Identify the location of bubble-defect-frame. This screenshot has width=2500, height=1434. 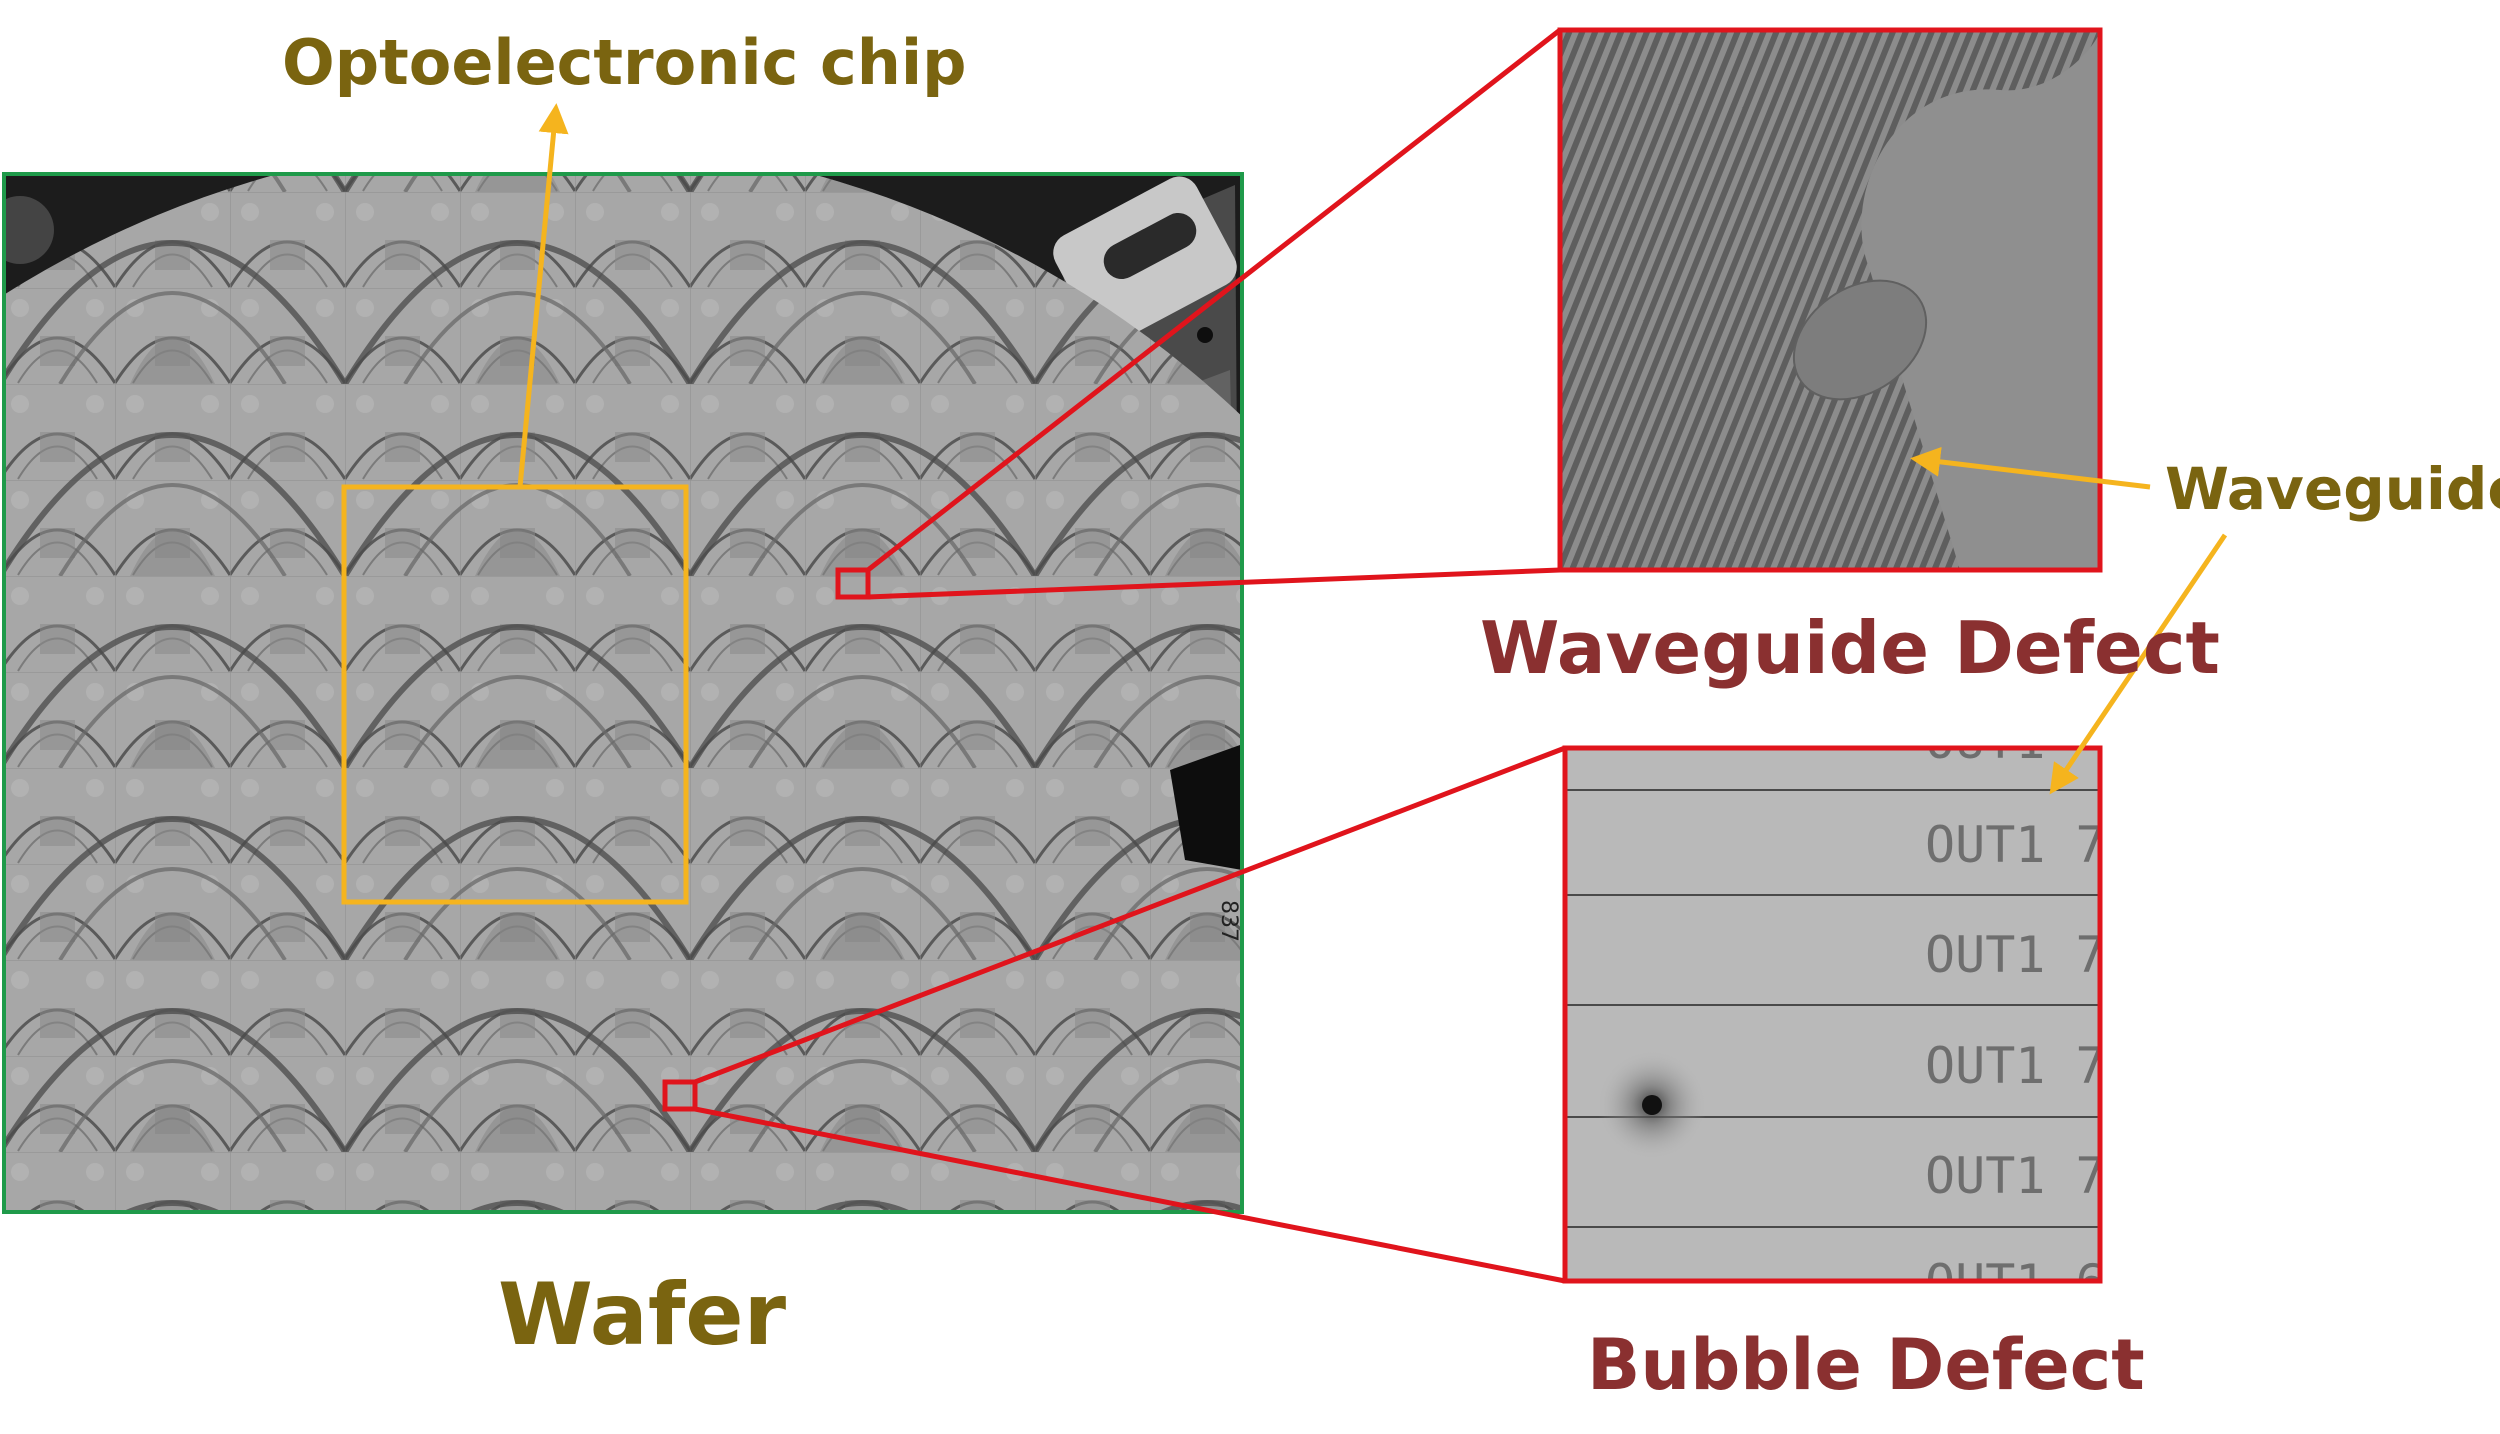
(1832, 1014).